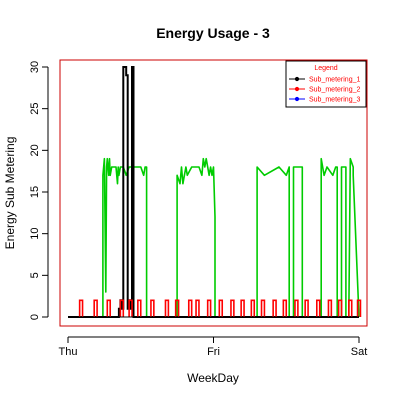 The width and height of the screenshot is (400, 400). What do you see at coordinates (35, 275) in the screenshot?
I see `y-tick-label: 5` at bounding box center [35, 275].